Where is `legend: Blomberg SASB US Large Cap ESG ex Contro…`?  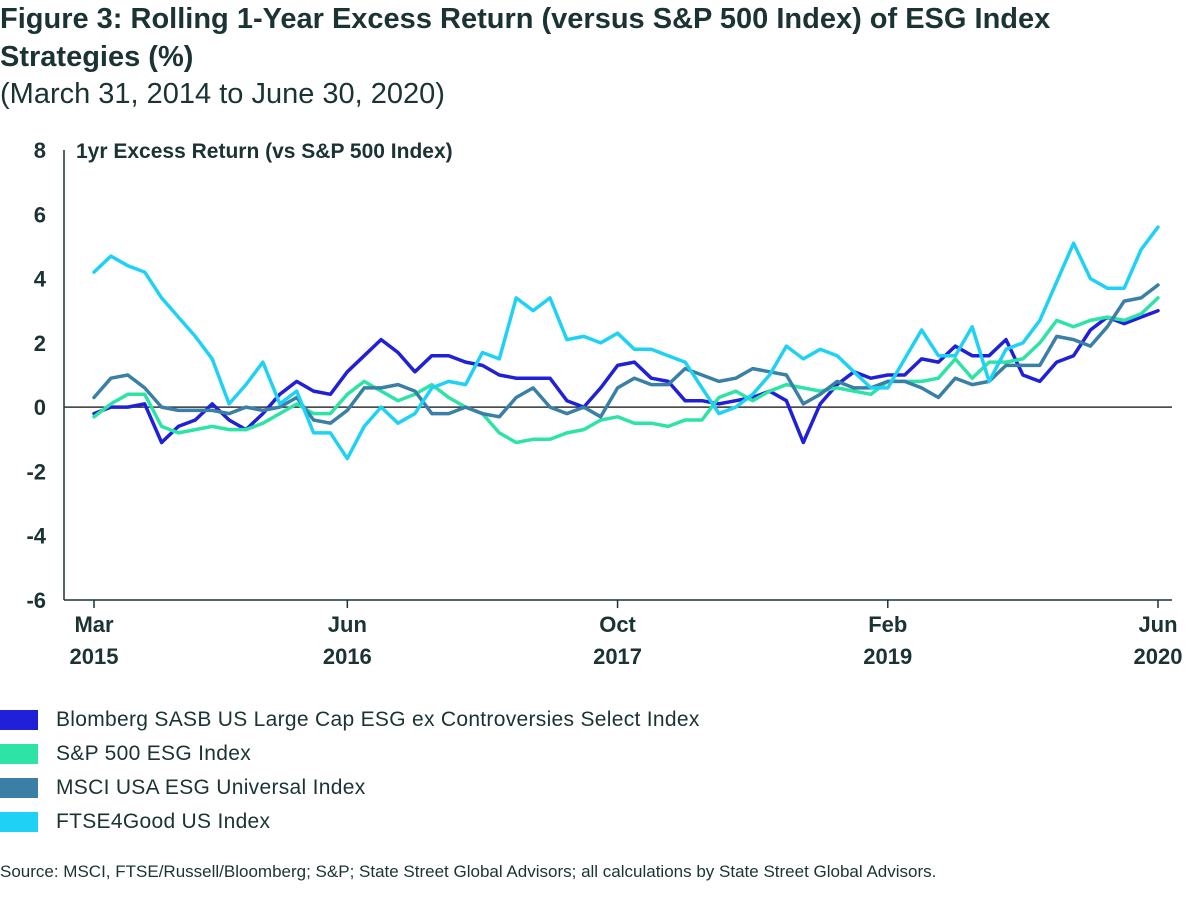
legend: Blomberg SASB US Large Cap ESG ex Contro… is located at coordinates (350, 771).